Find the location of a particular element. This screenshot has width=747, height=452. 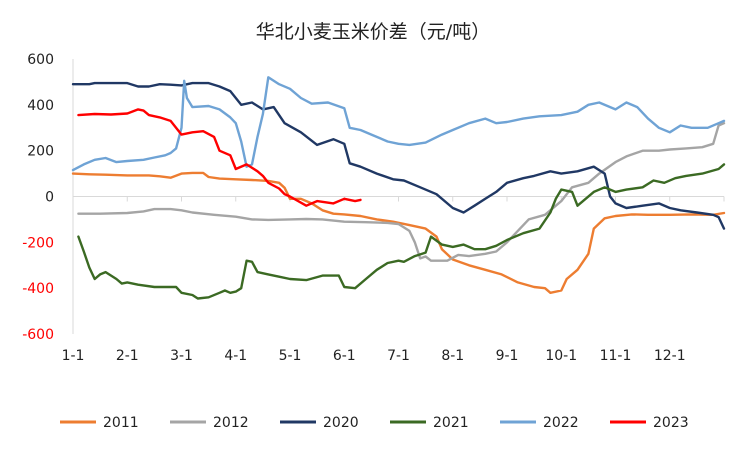

y-tick-label: -400 is located at coordinates (38, 289).